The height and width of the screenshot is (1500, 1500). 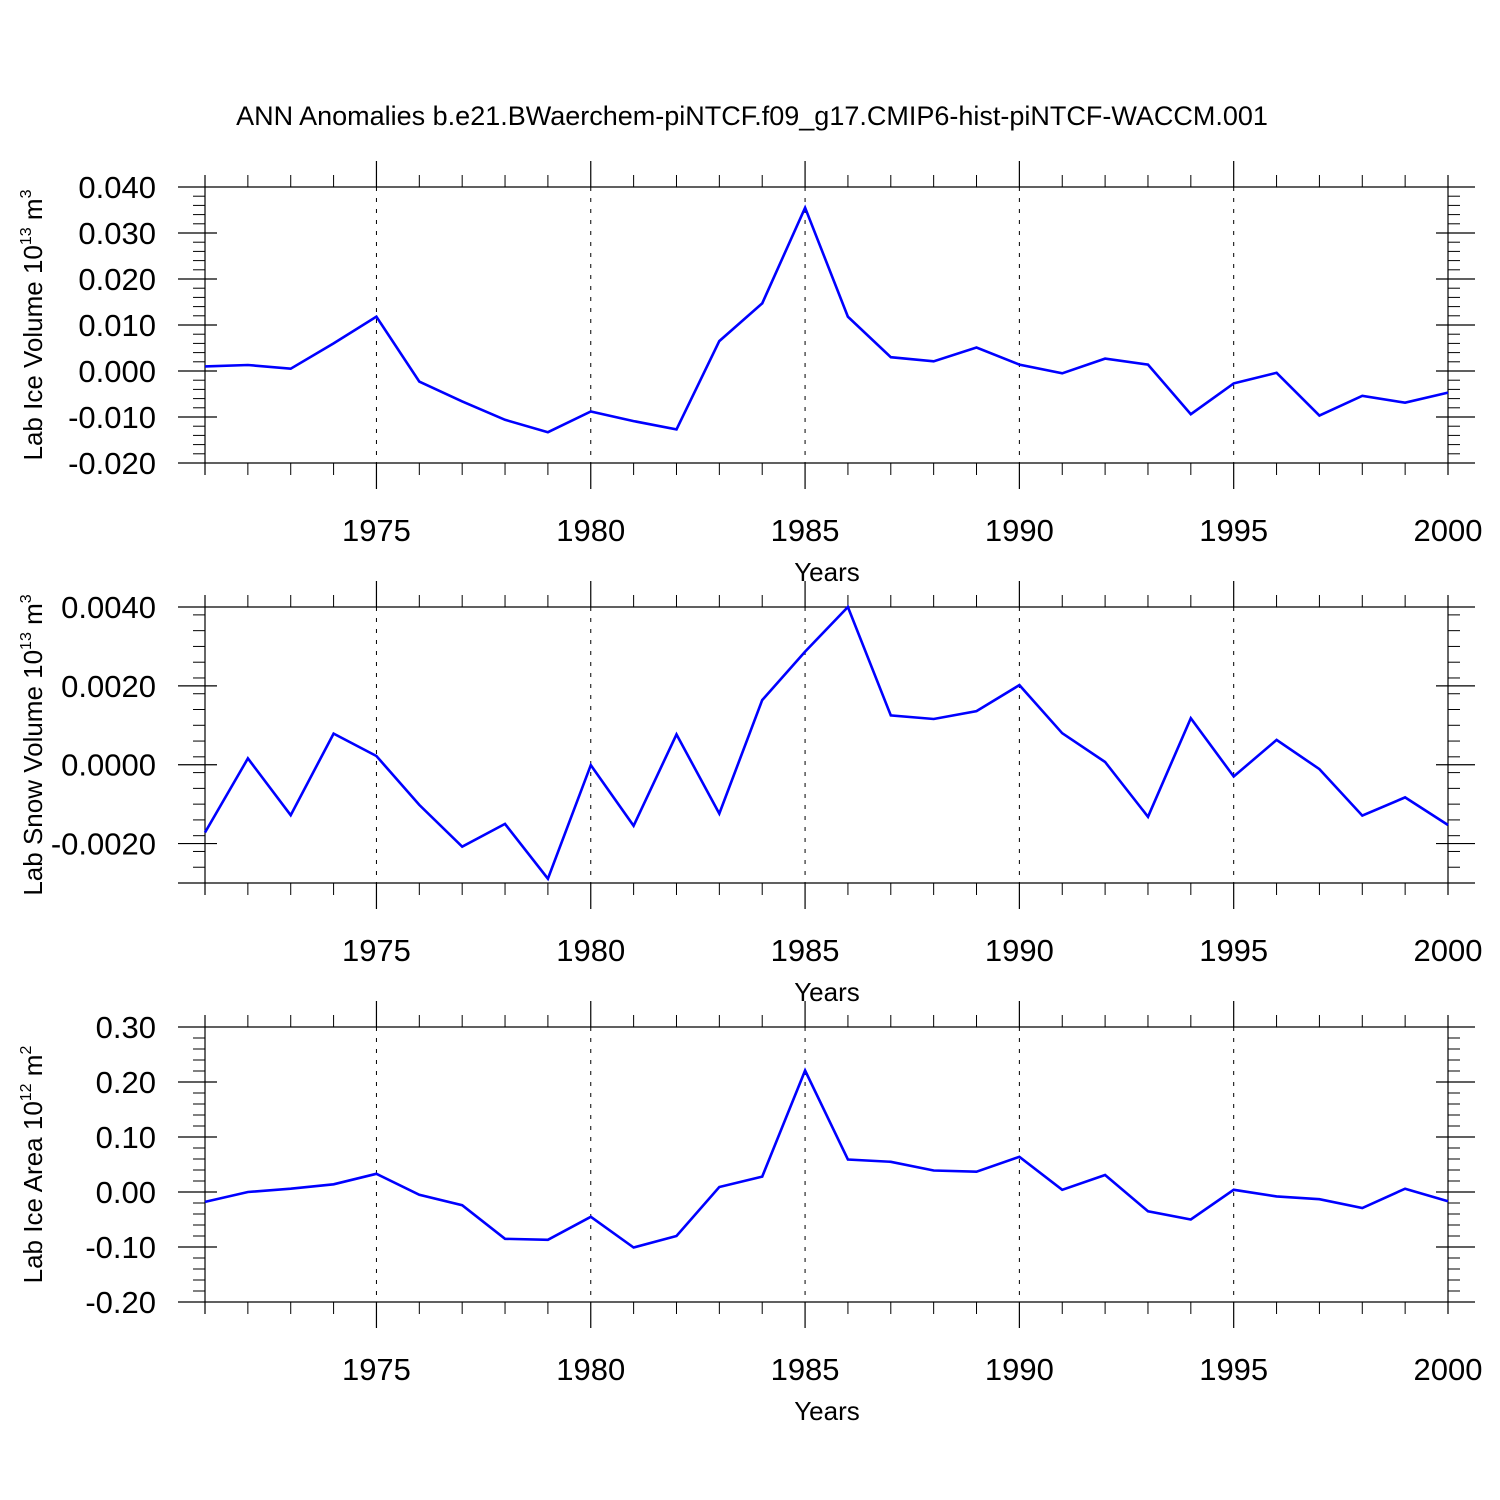 I want to click on y-tick-label: -0.010, so click(x=112, y=417).